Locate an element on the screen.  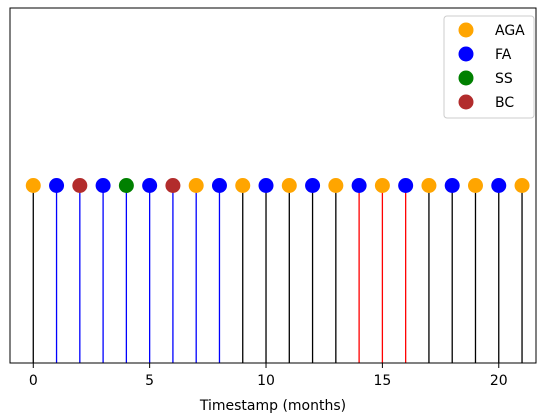
x-tick-label: 20 is located at coordinates (499, 381).